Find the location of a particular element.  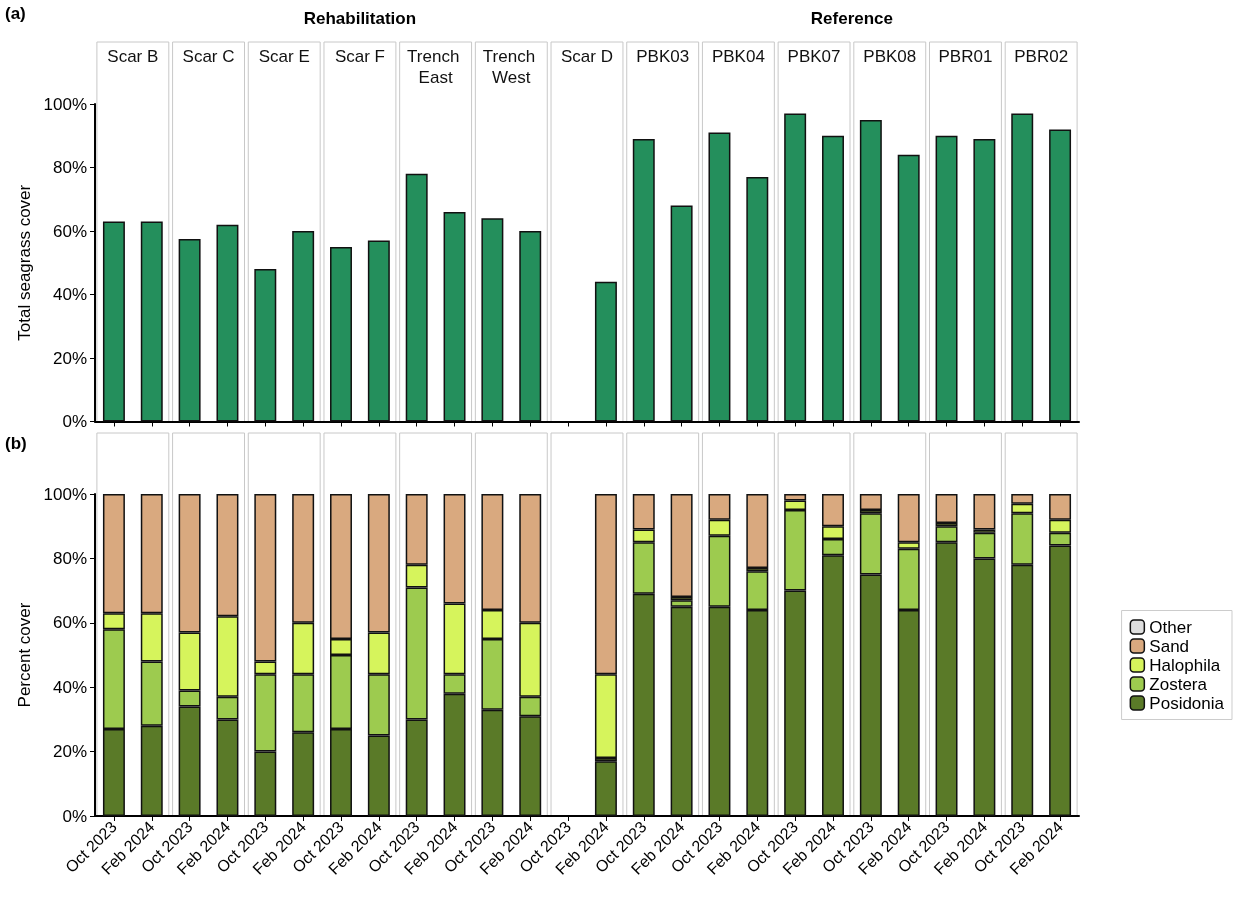

y-axis-title: Percent cover is located at coordinates (24, 655).